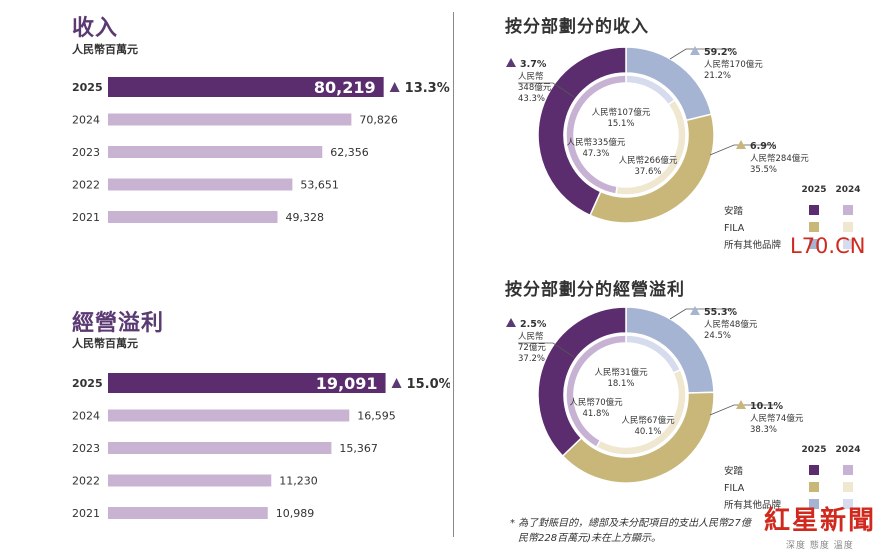  Describe the element at coordinates (741, 404) in the screenshot. I see `seg-profit-growth-arrow-icon-fila` at that location.